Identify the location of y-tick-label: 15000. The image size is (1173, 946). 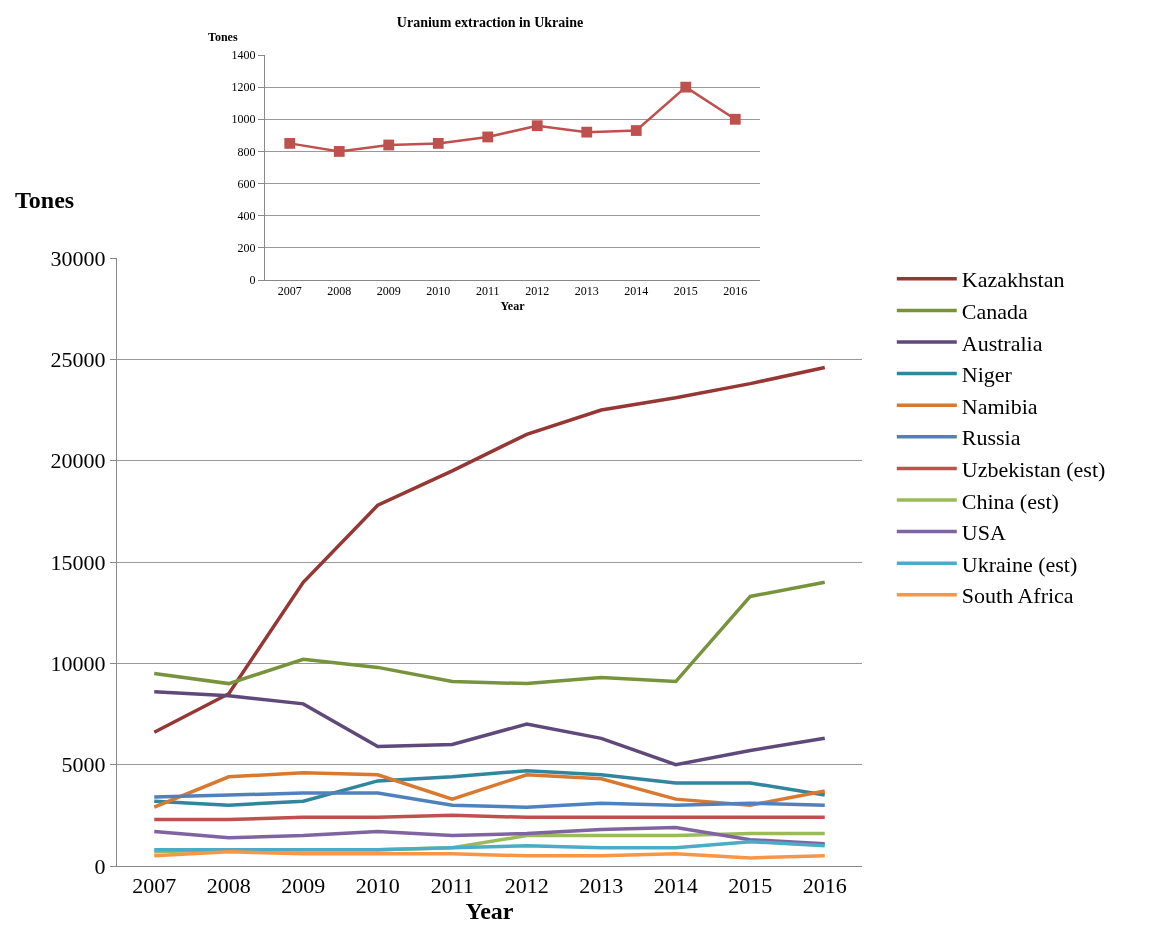
(78, 562).